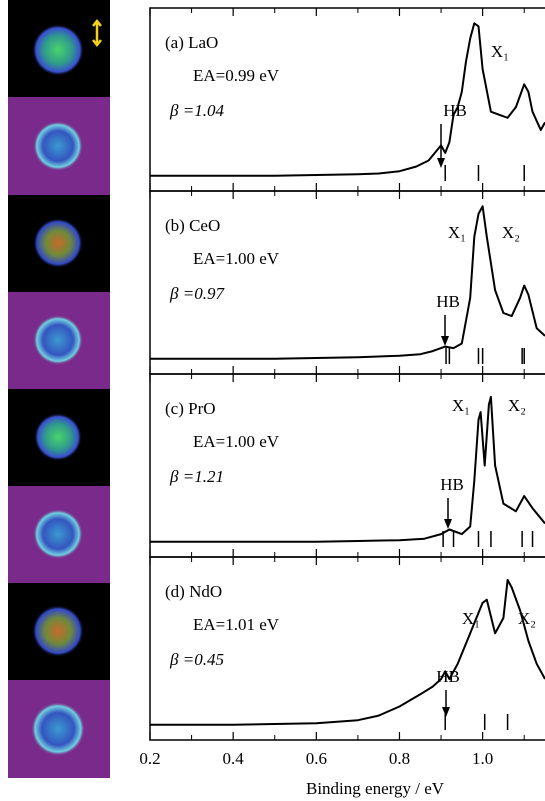 Image resolution: width=545 pixels, height=801 pixels. Describe the element at coordinates (197, 293) in the screenshot. I see `beta-label: β =0.97` at that location.